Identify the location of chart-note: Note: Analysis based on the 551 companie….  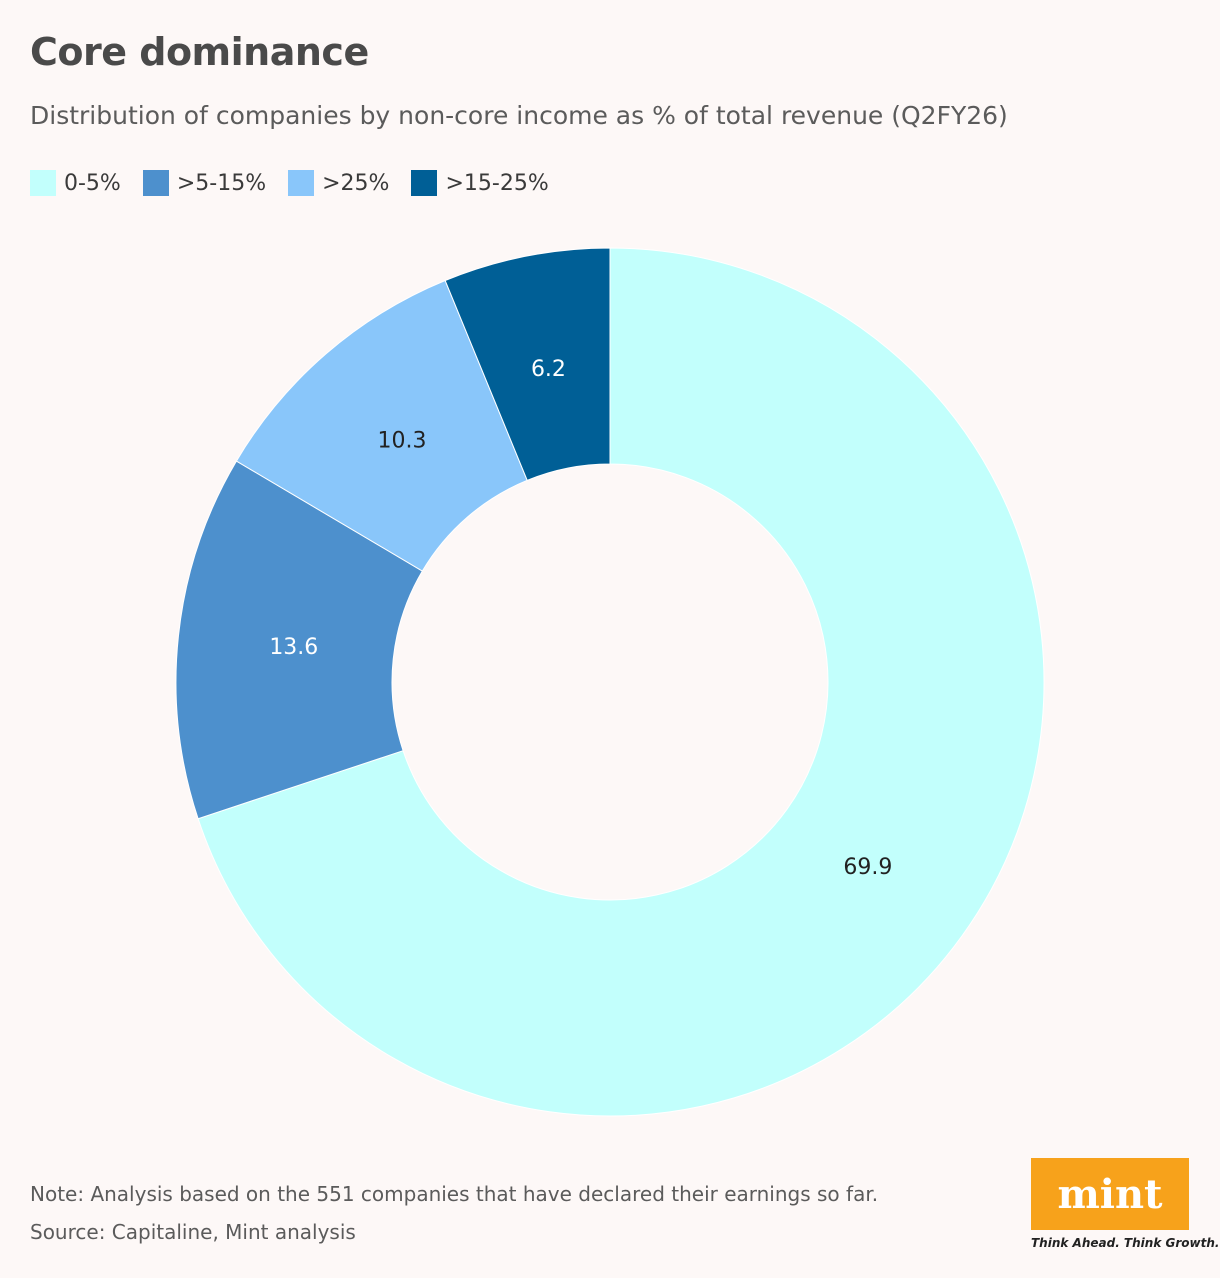
(454, 1194).